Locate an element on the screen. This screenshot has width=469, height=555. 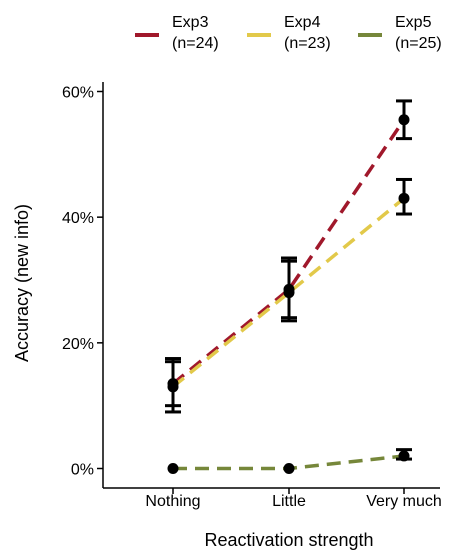
legend: Exp3 (n=24) Exp4 (n=23) Exp5 (n=25) is located at coordinates (288, 33).